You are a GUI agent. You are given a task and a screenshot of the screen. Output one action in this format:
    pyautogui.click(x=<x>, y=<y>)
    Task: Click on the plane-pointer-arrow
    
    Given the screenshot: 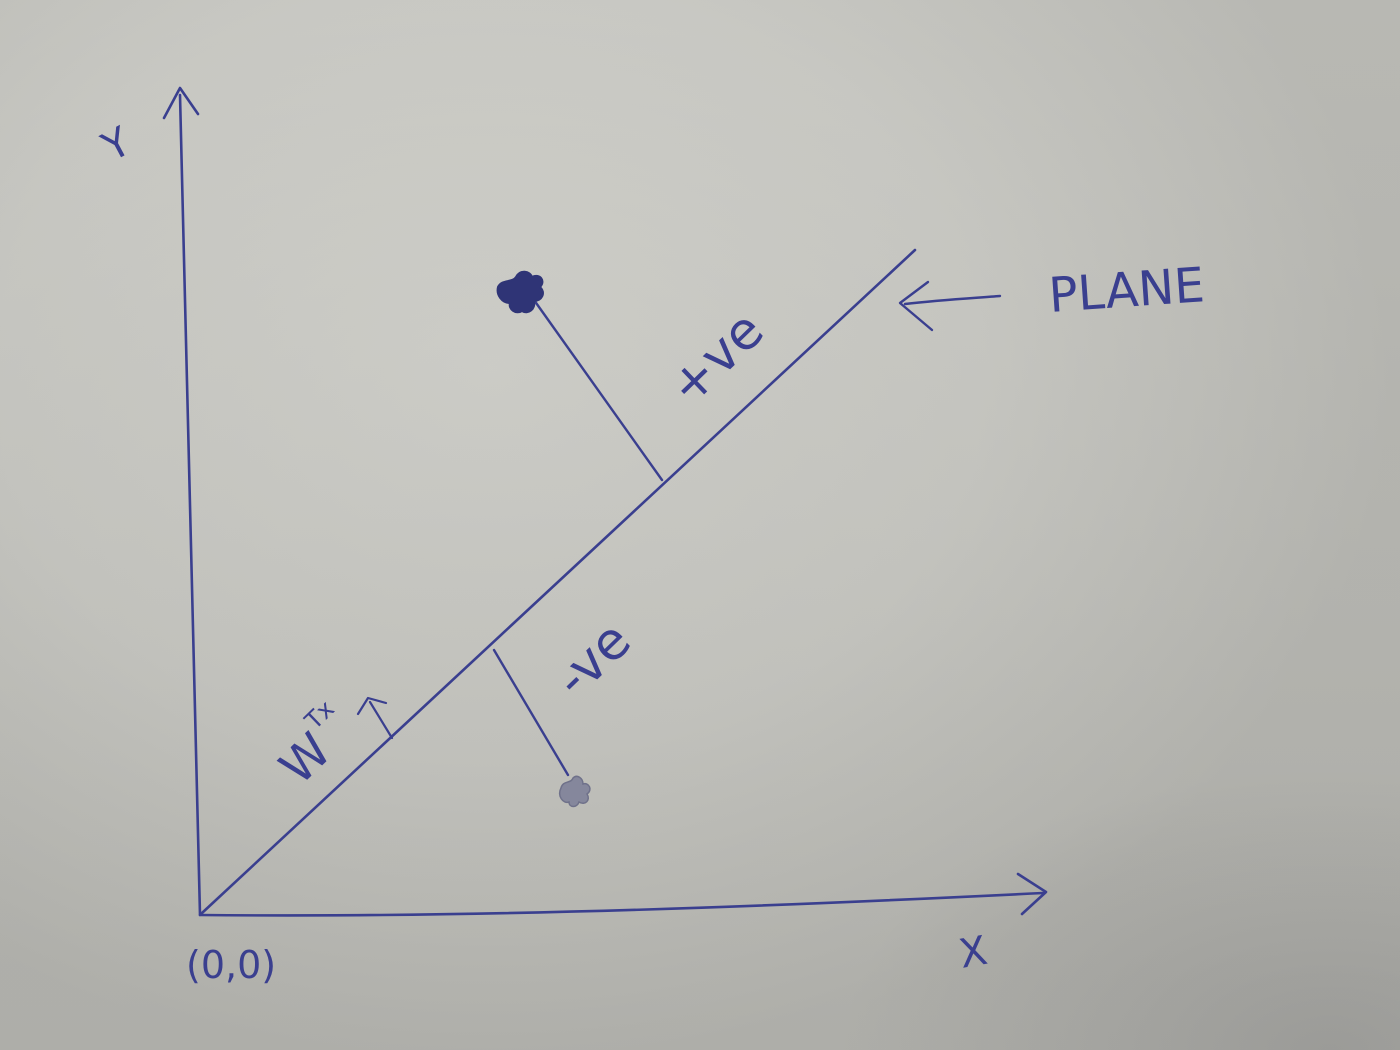 What is the action you would take?
    pyautogui.click(x=950, y=306)
    